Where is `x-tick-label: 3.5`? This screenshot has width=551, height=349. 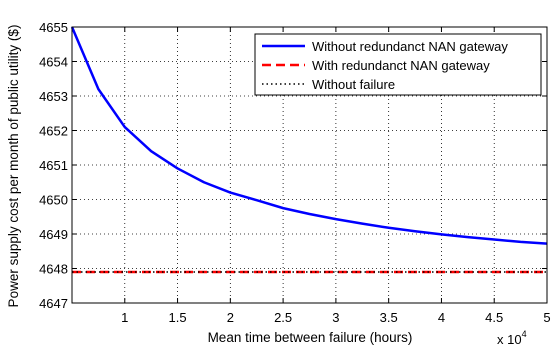 x-tick-label: 3.5 is located at coordinates (389, 317).